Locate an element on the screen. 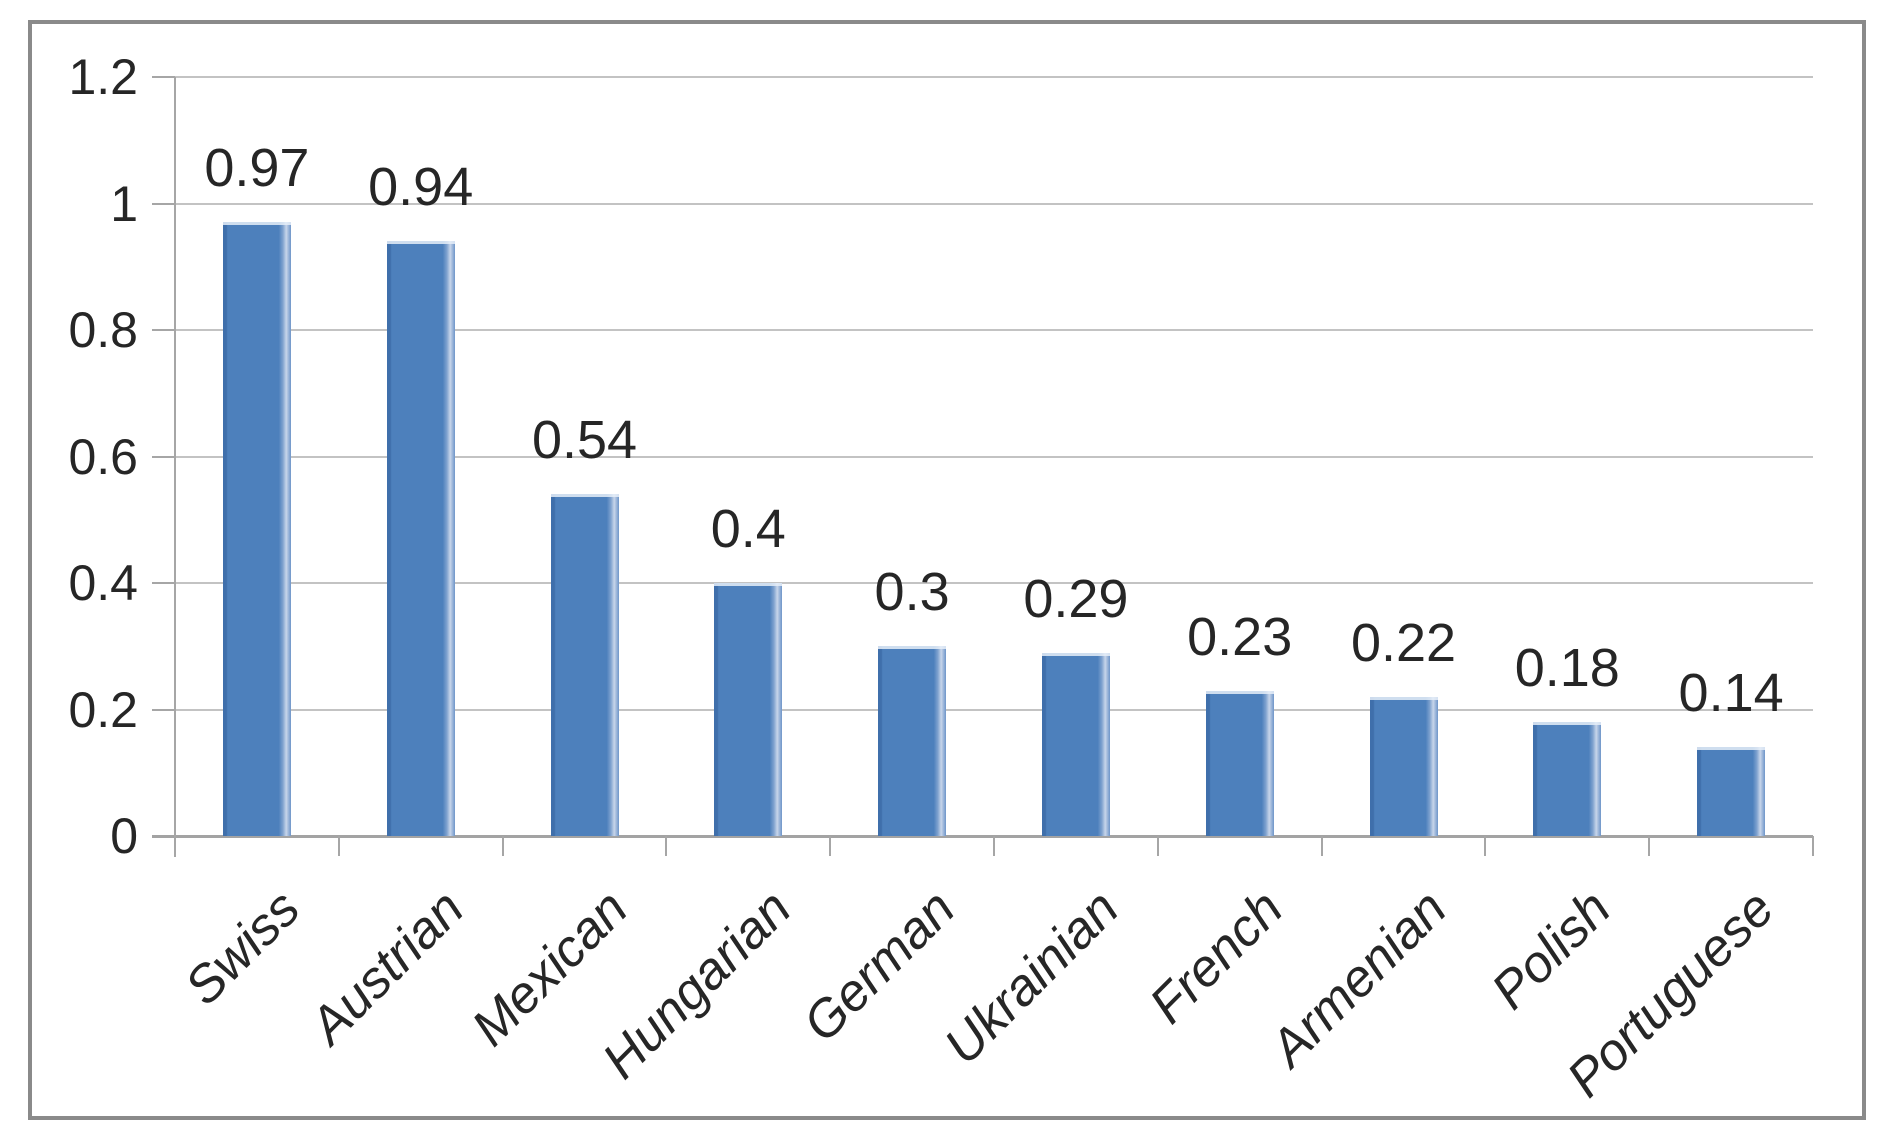 Image resolution: width=1895 pixels, height=1145 pixels. x-axis-line is located at coordinates (982, 836).